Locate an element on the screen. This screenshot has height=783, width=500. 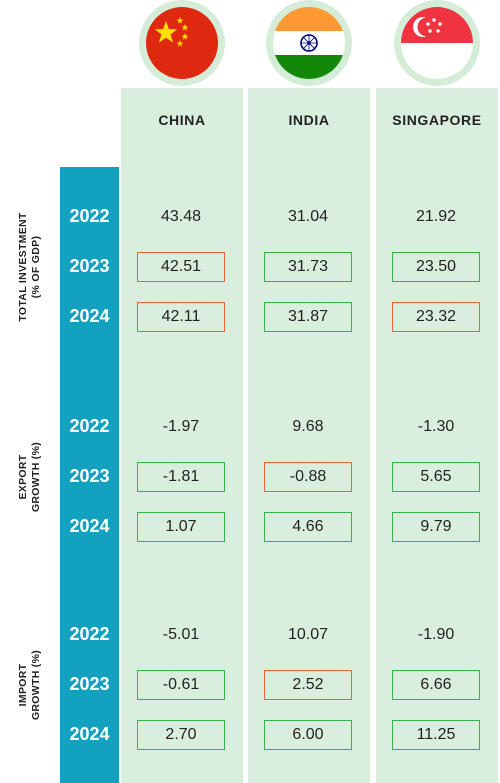
value-cell: 31.73 is located at coordinates (308, 267).